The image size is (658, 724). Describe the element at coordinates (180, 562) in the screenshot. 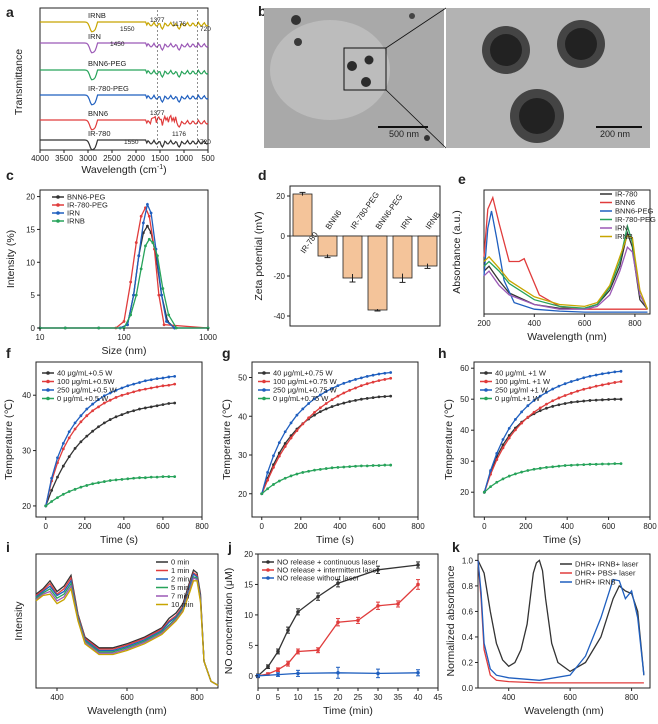

I see `legend-label: 0 min` at that location.